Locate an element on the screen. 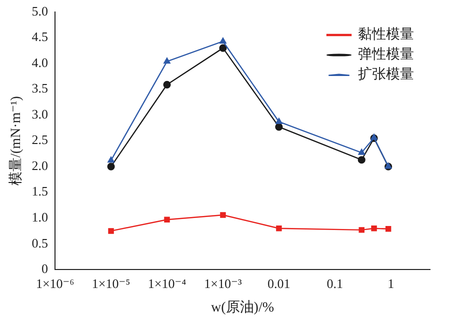 The width and height of the screenshot is (452, 322). y-axis-title: 模量/(mN·m⁻¹) is located at coordinates (16, 141).